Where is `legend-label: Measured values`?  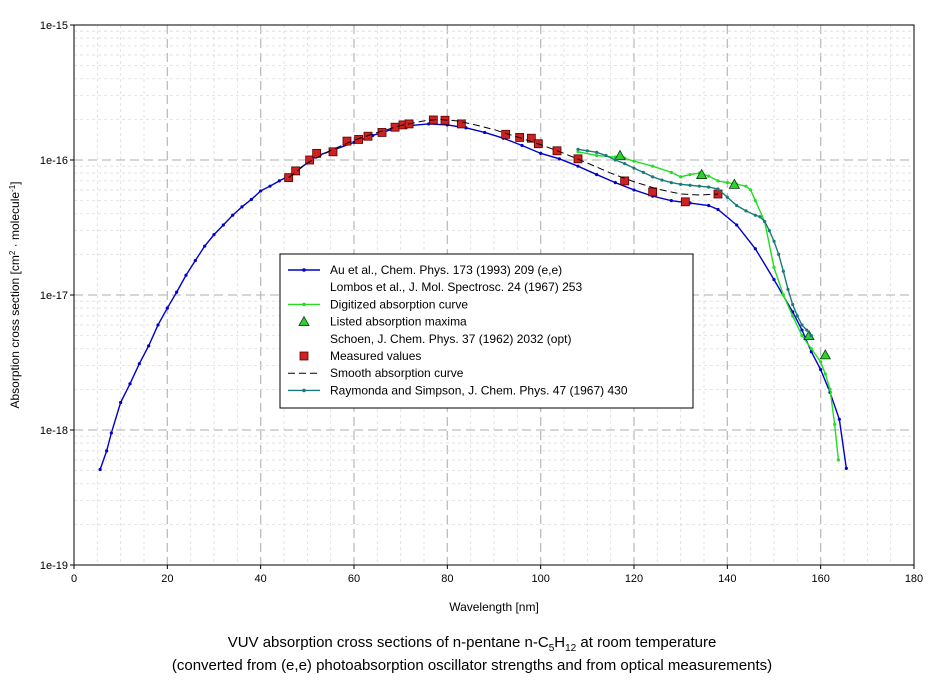 legend-label: Measured values is located at coordinates (375, 356).